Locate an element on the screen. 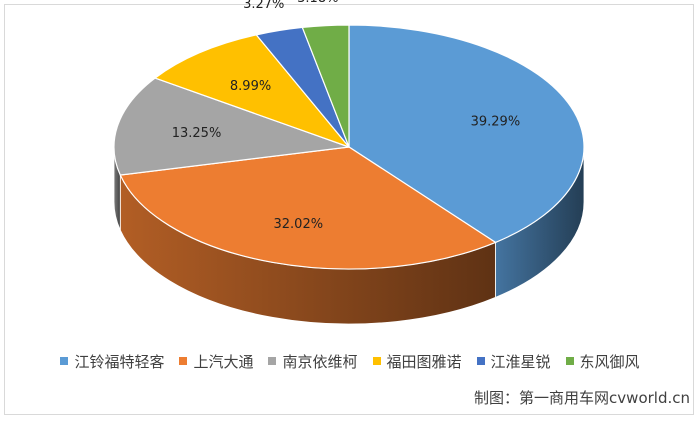  legend-label: 东风御风 is located at coordinates (609, 361).